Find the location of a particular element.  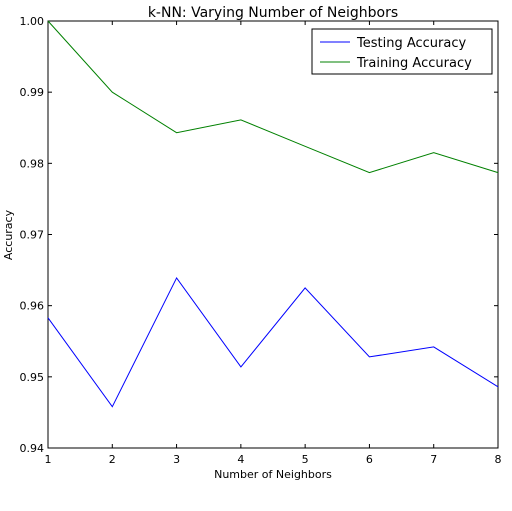

y-tick-label: 0.94 is located at coordinates (32, 448).